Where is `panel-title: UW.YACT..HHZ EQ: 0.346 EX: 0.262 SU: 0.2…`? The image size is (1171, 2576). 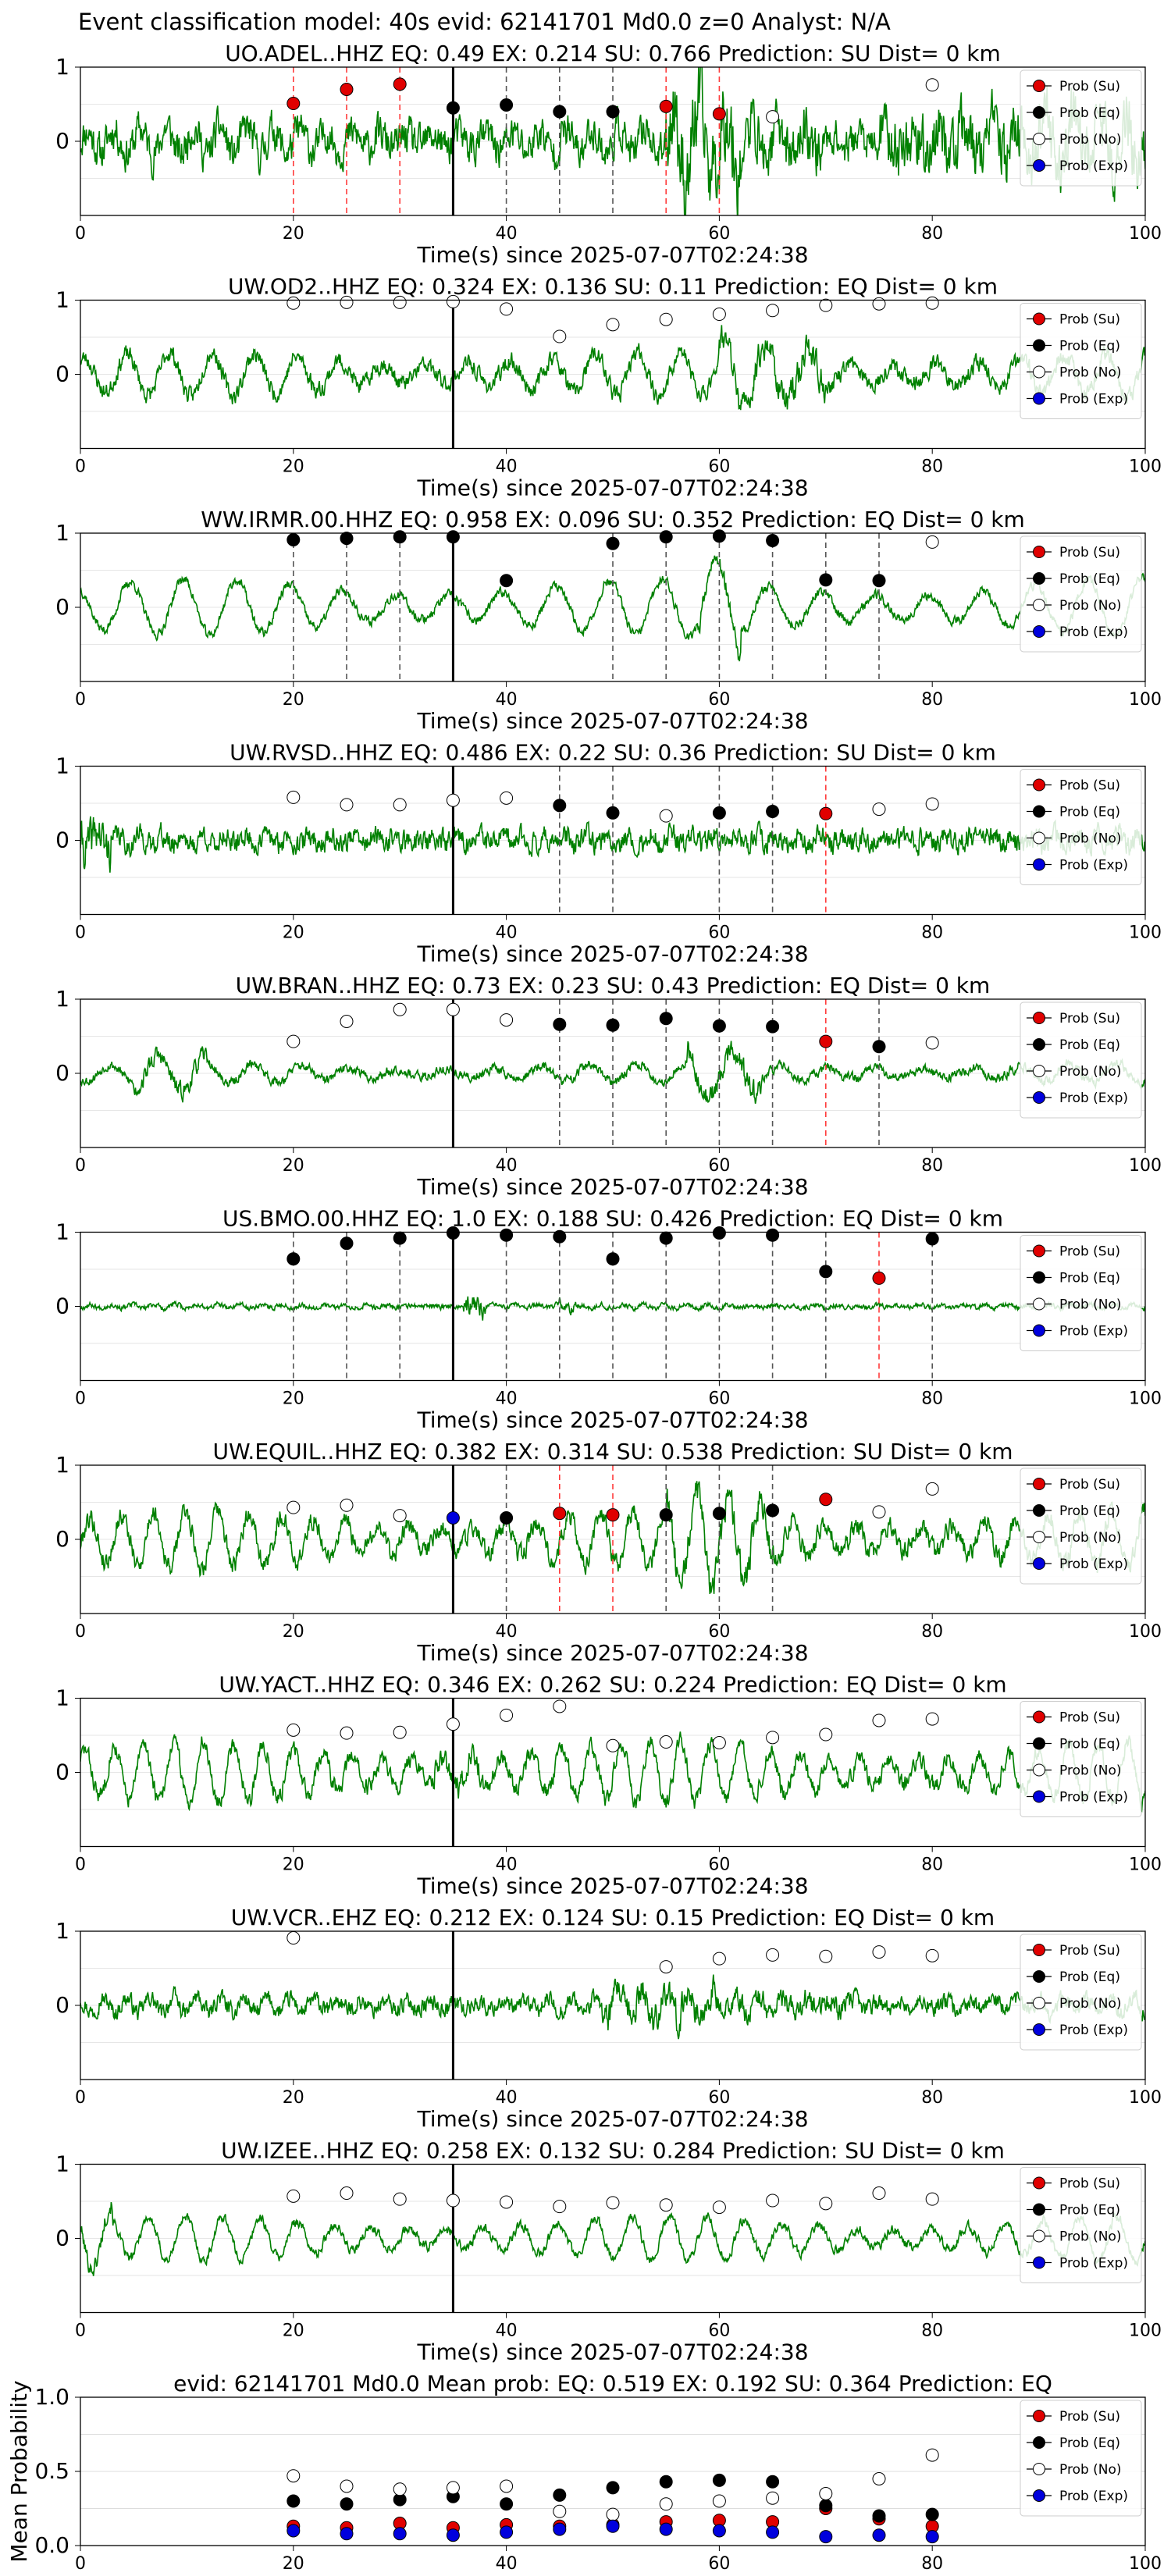
panel-title: UW.YACT..HHZ EQ: 0.346 EX: 0.262 SU: 0.2… is located at coordinates (612, 1685).